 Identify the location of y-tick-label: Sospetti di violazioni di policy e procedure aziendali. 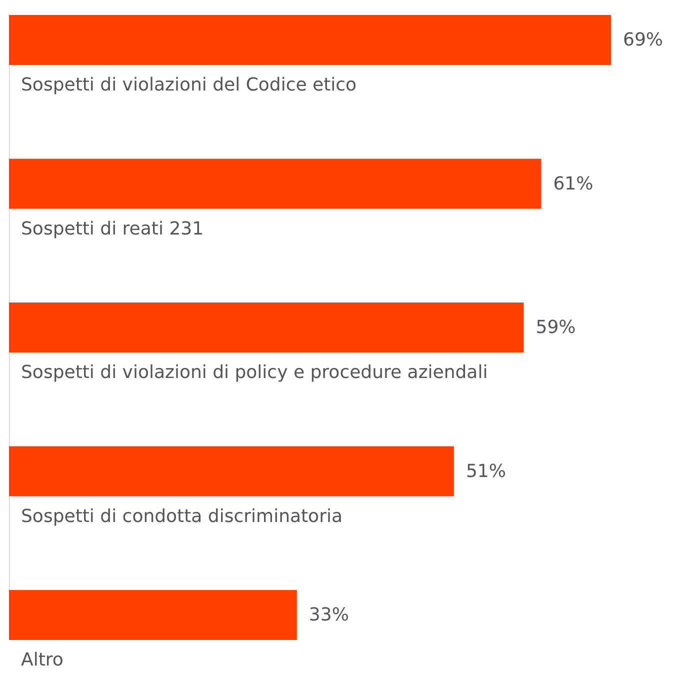
(254, 372).